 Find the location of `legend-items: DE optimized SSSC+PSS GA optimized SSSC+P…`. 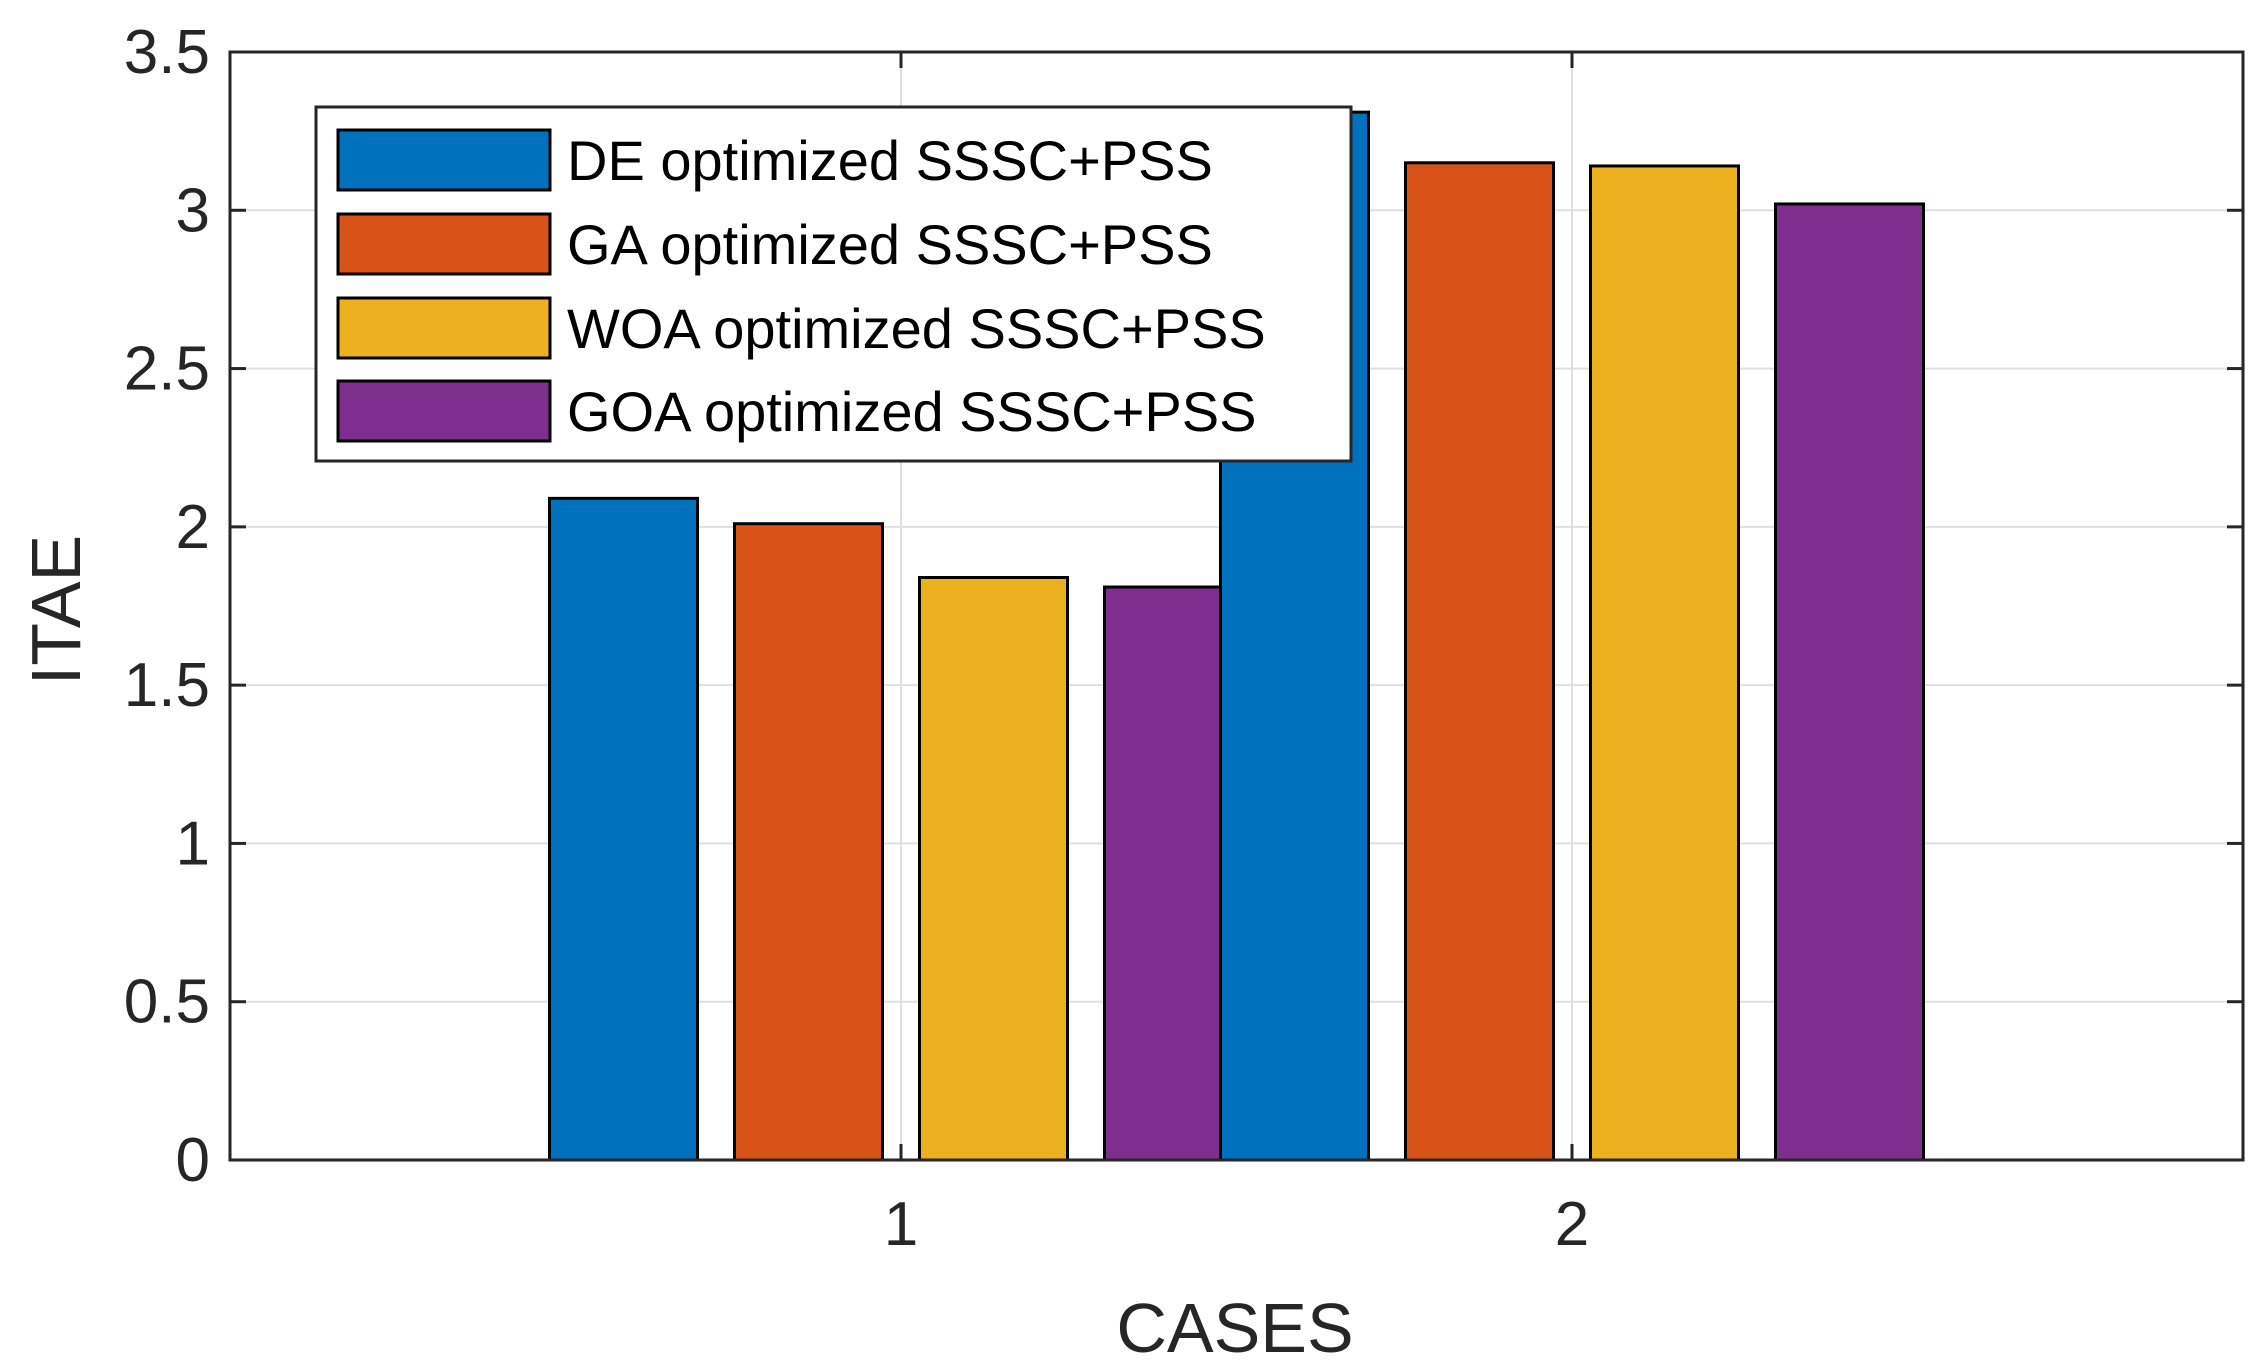

legend-items: DE optimized SSSC+PSS GA optimized SSSC+P… is located at coordinates (801, 285).